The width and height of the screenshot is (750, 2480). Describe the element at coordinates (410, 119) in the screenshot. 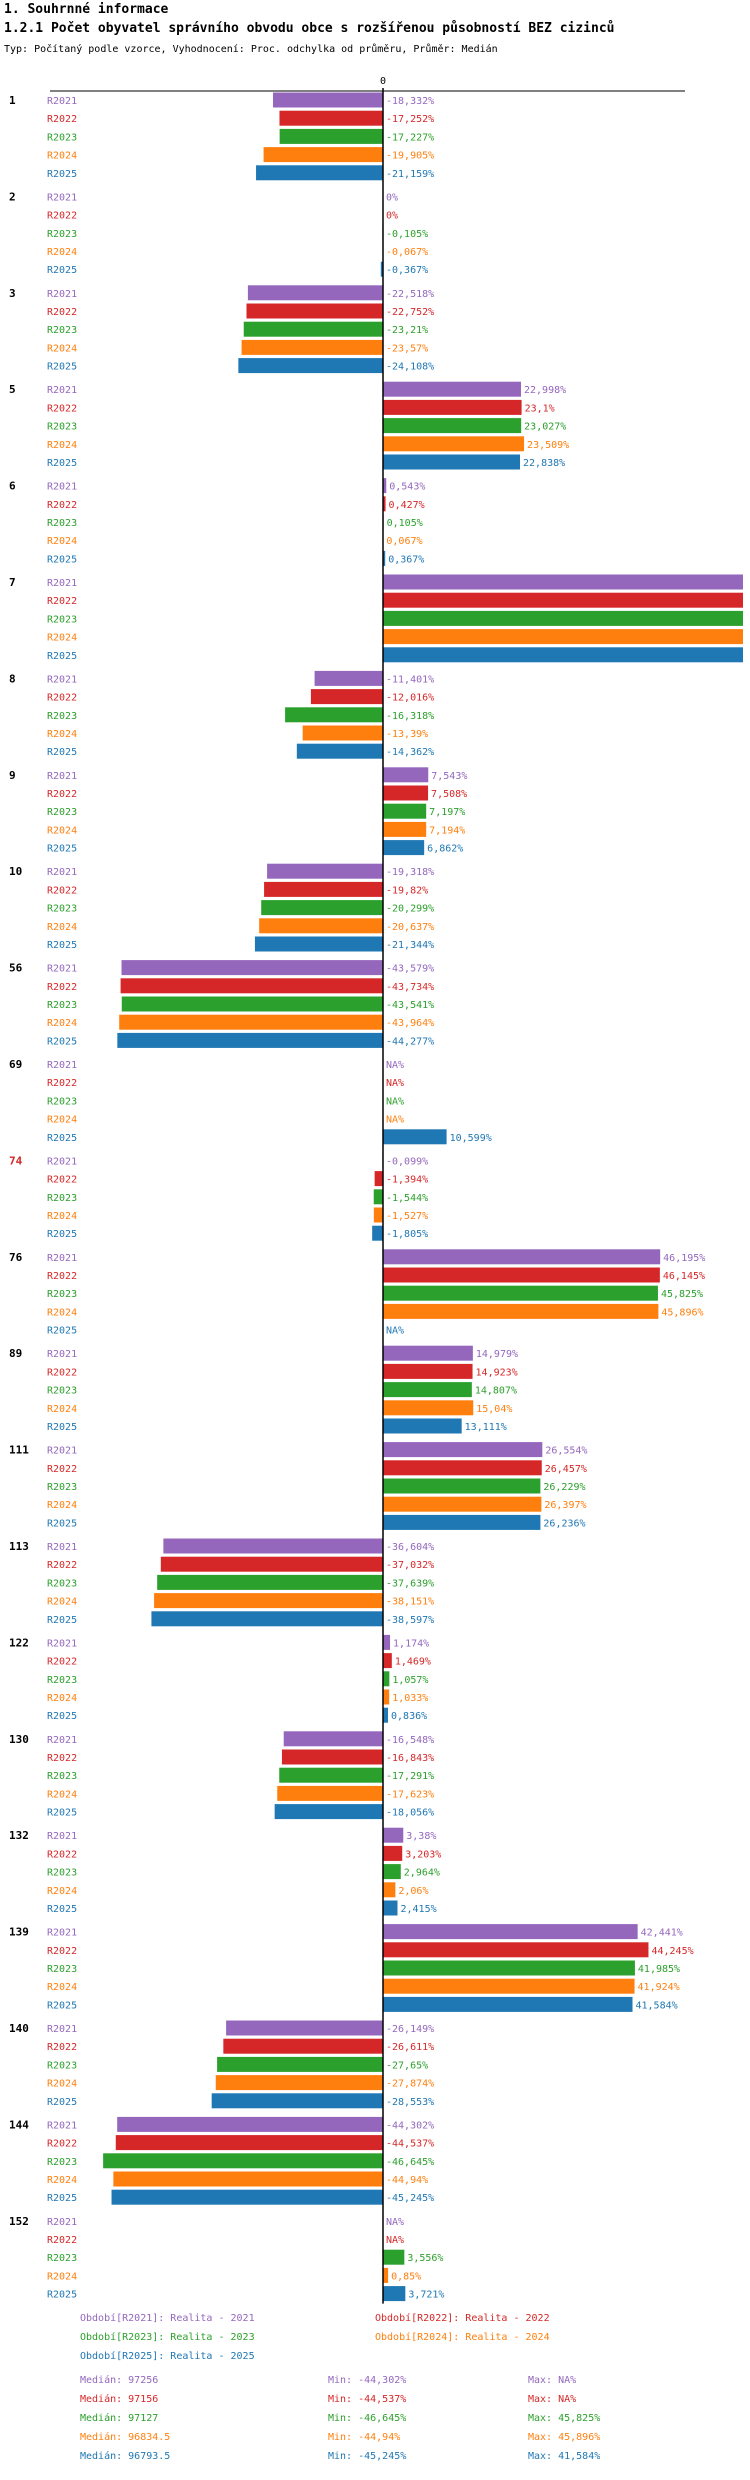

I see `value-label: -17,252%` at that location.